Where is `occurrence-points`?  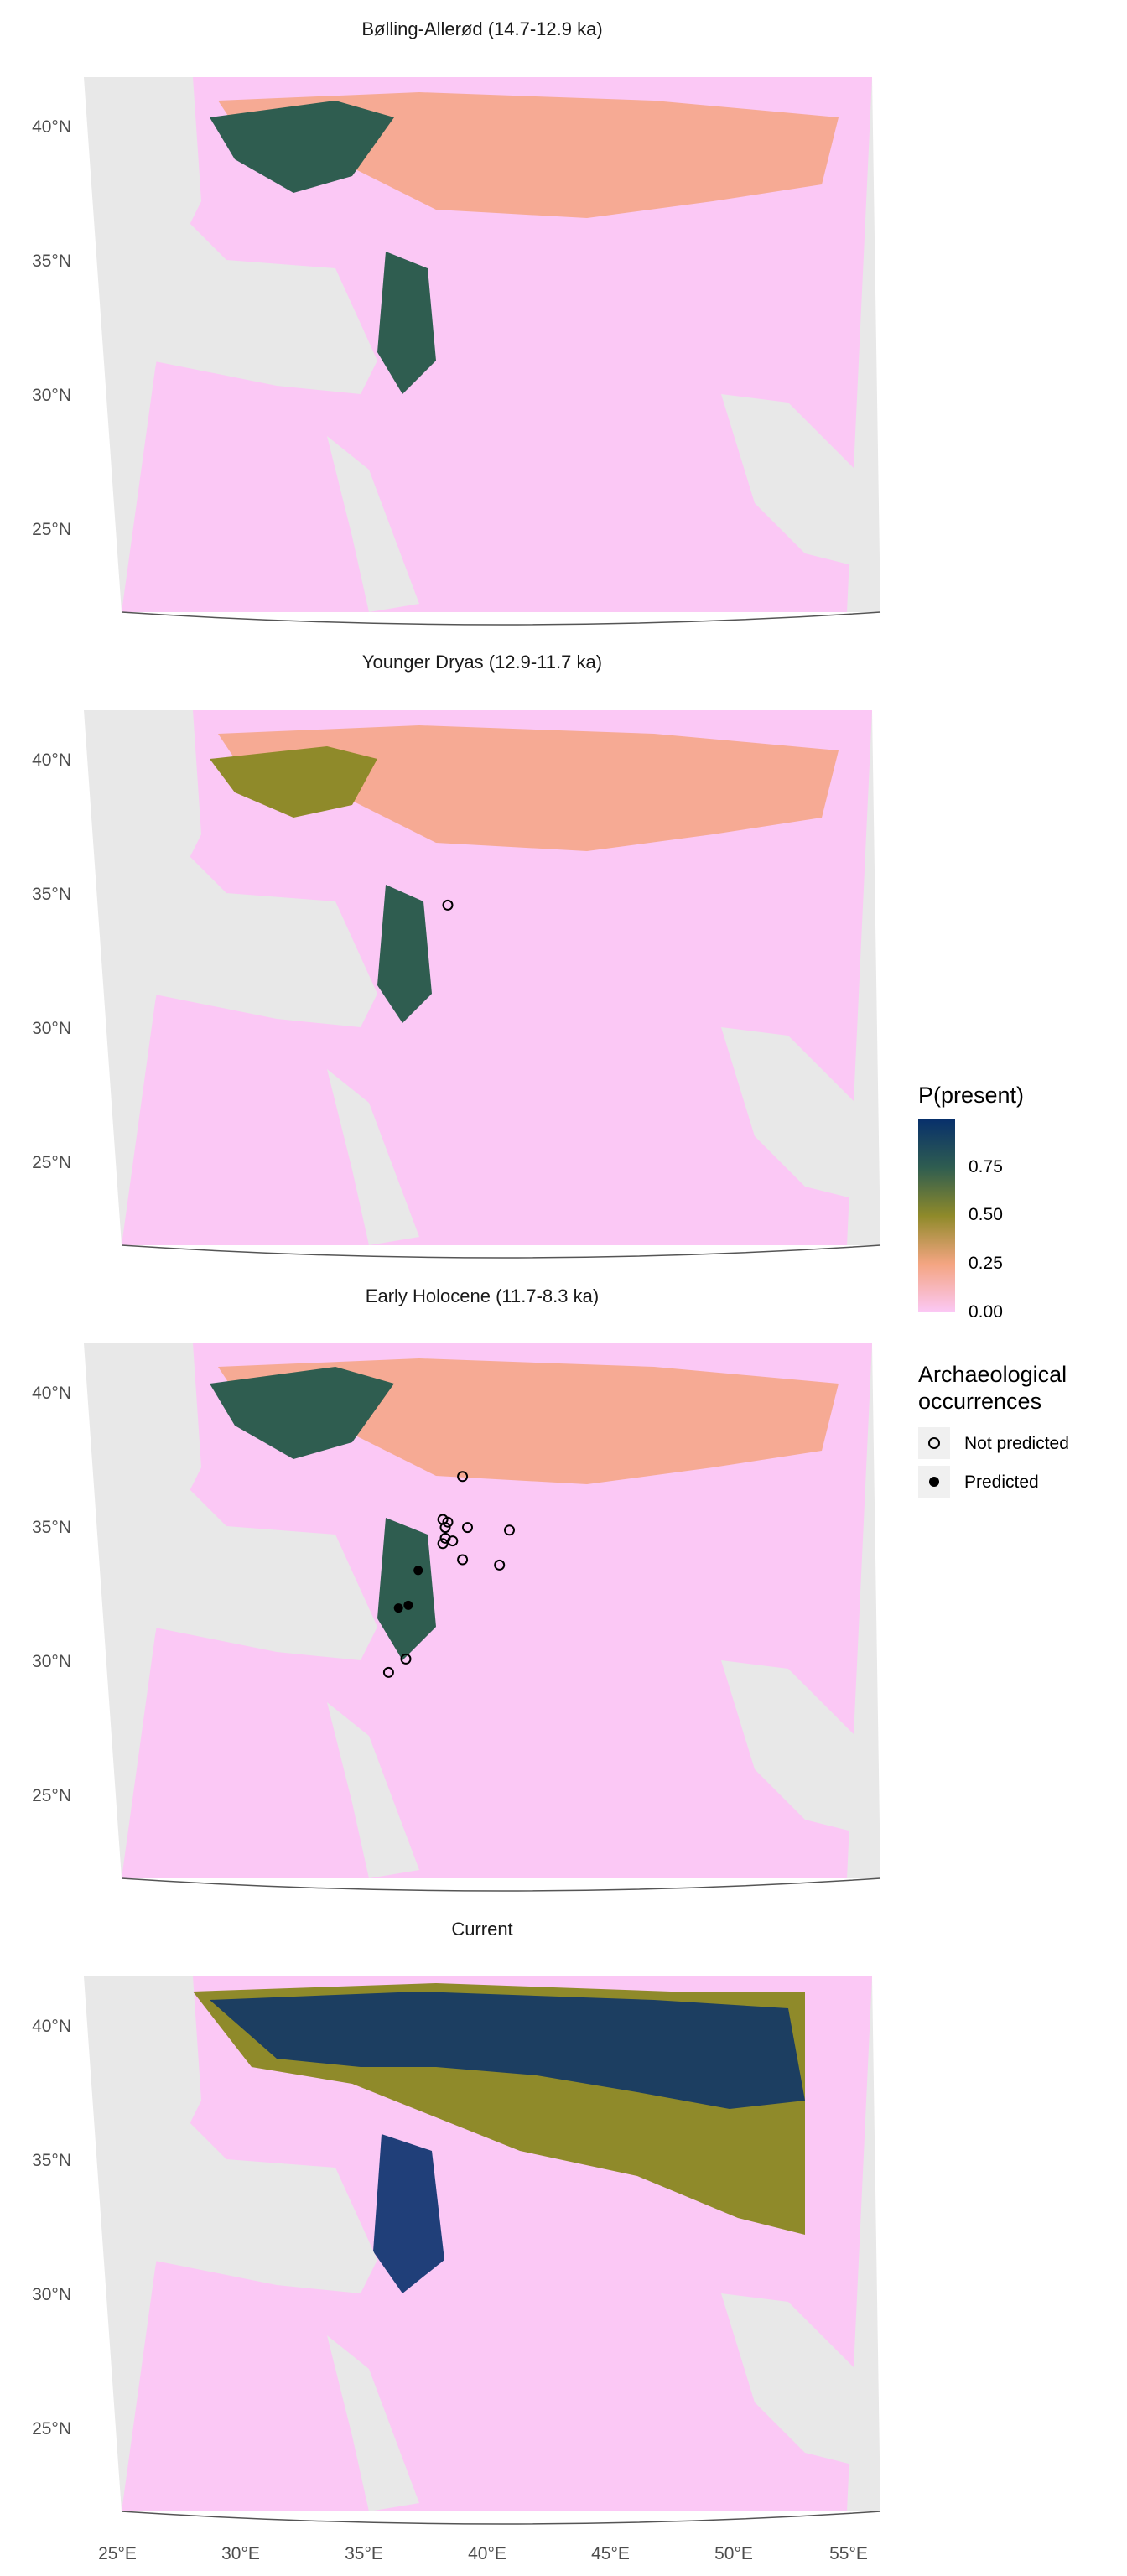 occurrence-points is located at coordinates (448, 1288).